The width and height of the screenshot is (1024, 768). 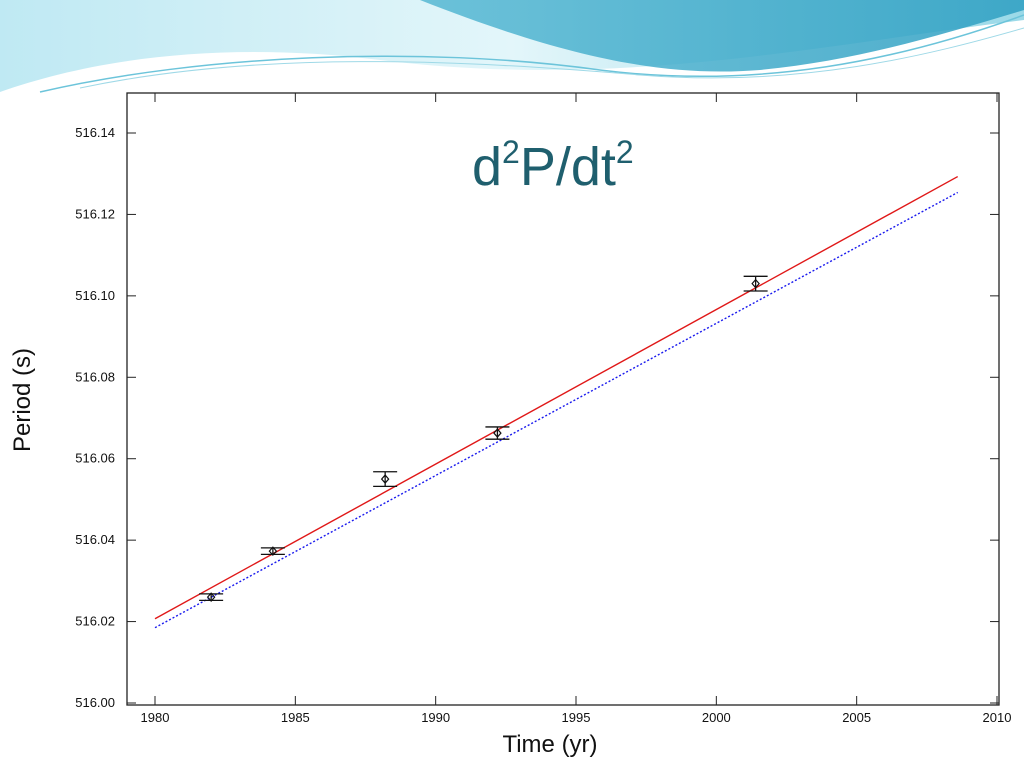 I want to click on banner-wave-line, so click(x=531, y=53).